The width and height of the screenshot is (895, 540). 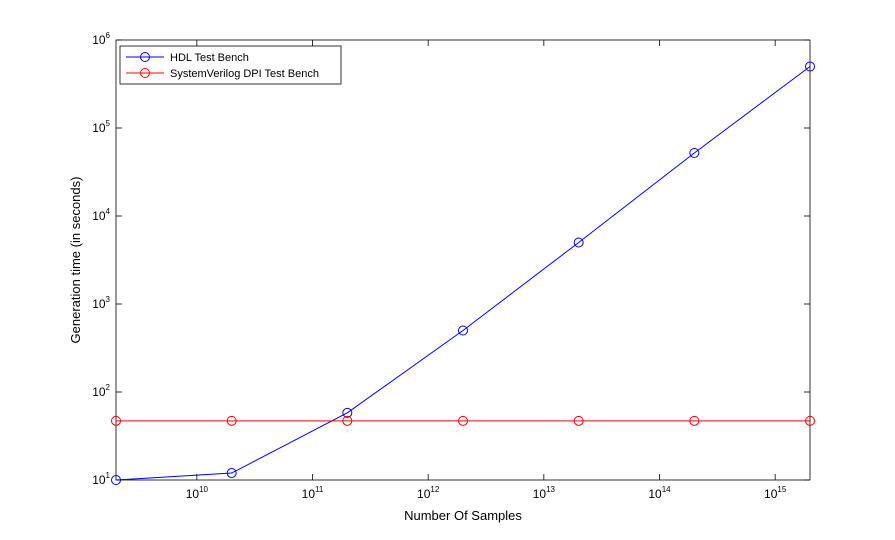 What do you see at coordinates (775, 493) in the screenshot?
I see `x-tick-label: 1015` at bounding box center [775, 493].